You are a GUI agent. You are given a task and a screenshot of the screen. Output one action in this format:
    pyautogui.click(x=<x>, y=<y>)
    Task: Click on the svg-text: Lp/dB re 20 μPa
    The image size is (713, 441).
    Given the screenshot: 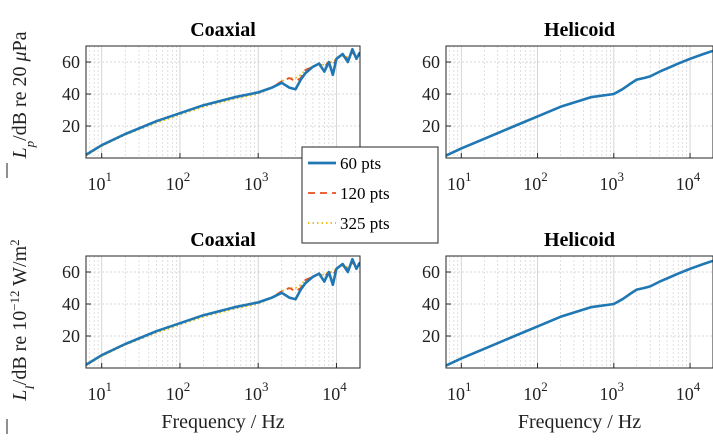 What is the action you would take?
    pyautogui.click(x=23, y=95)
    